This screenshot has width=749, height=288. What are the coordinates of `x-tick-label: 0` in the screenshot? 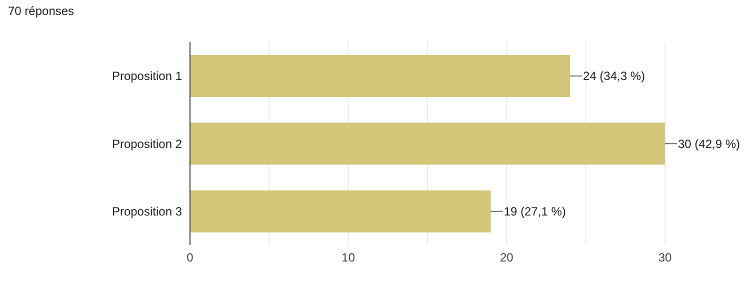 It's located at (190, 257).